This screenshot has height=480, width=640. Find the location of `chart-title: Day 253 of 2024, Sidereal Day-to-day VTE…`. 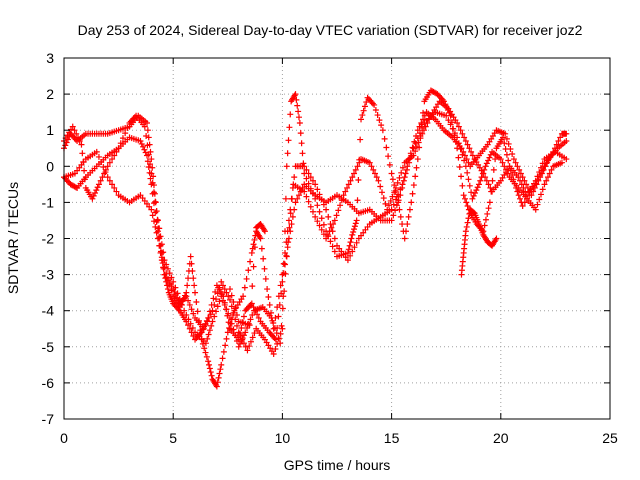

chart-title: Day 253 of 2024, Sidereal Day-to-day VTE… is located at coordinates (330, 30).